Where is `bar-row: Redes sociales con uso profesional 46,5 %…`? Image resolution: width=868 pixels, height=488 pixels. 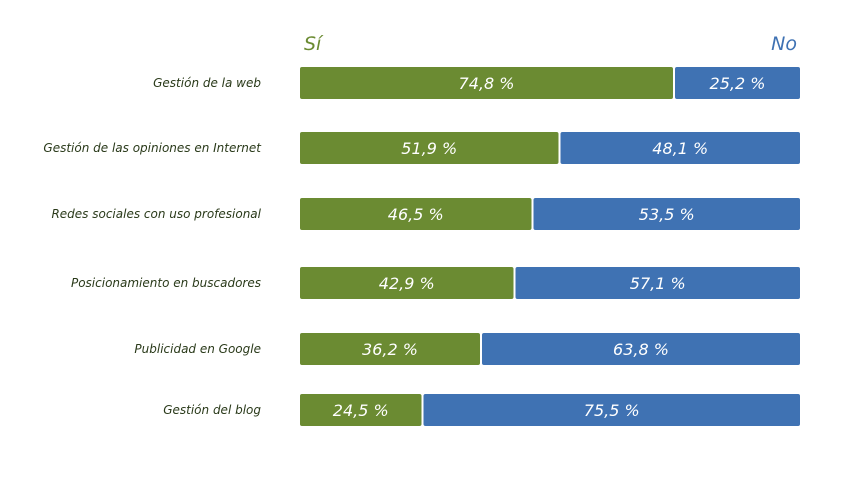
bar-row: Redes sociales con uso profesional 46,5 %… is located at coordinates (425, 214).